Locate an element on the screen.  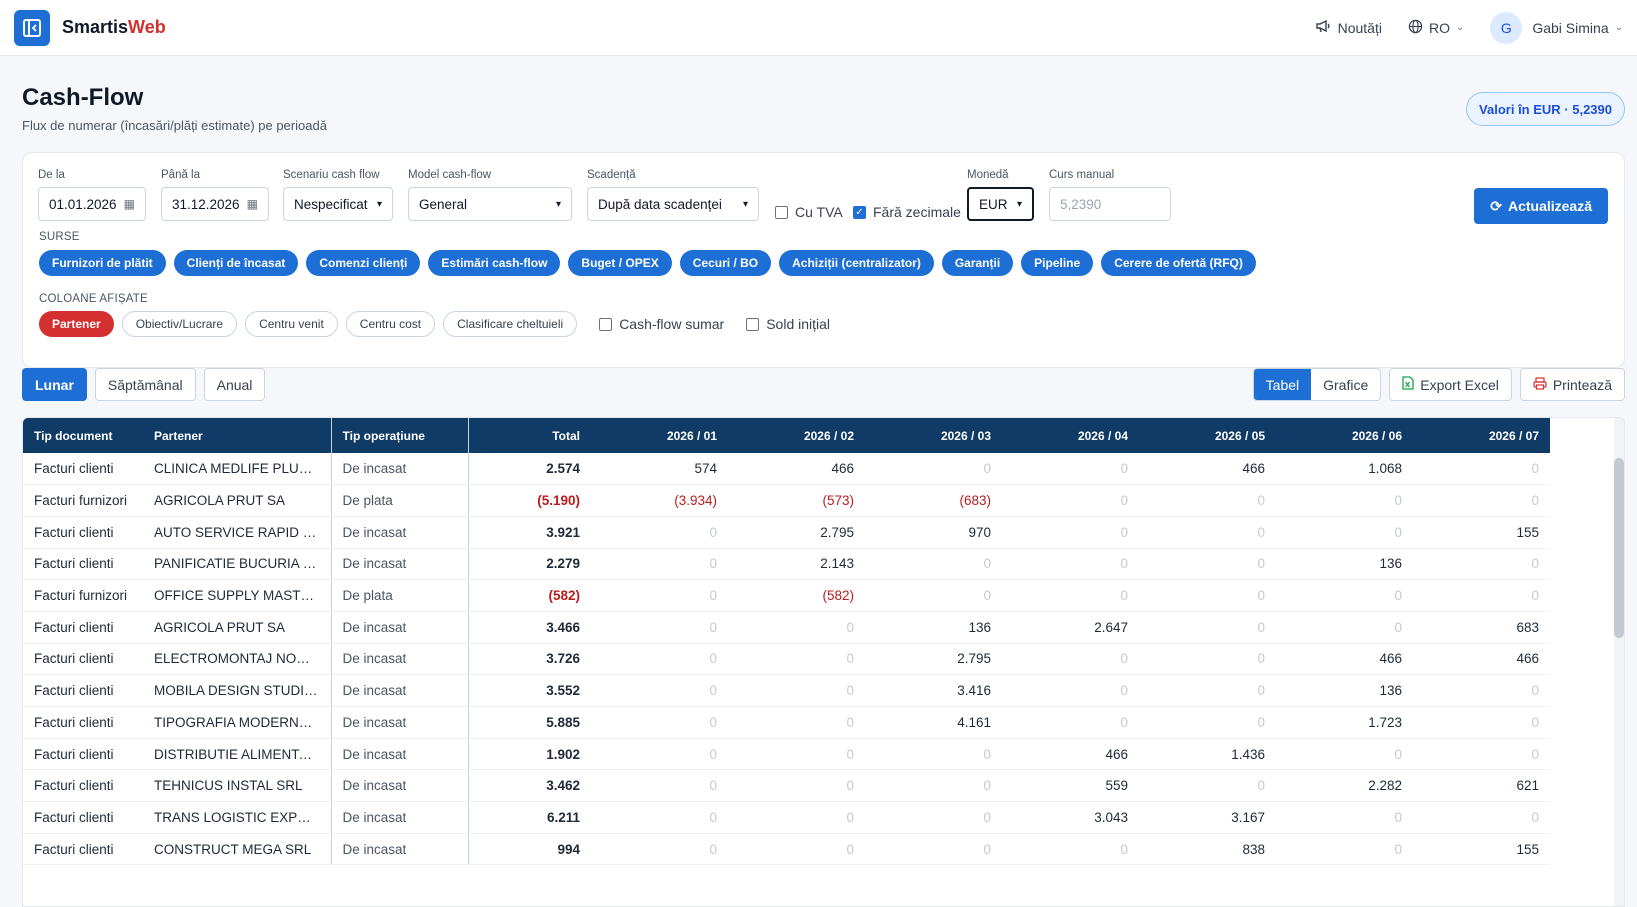
table-cell: Facturi clienti is located at coordinates (83, 849).